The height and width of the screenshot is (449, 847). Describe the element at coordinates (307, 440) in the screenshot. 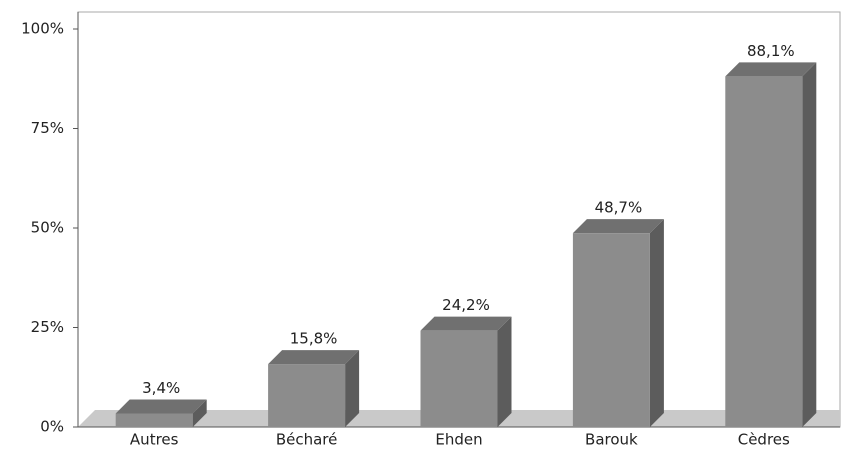

I see `x-tick-label: Bécharé` at that location.